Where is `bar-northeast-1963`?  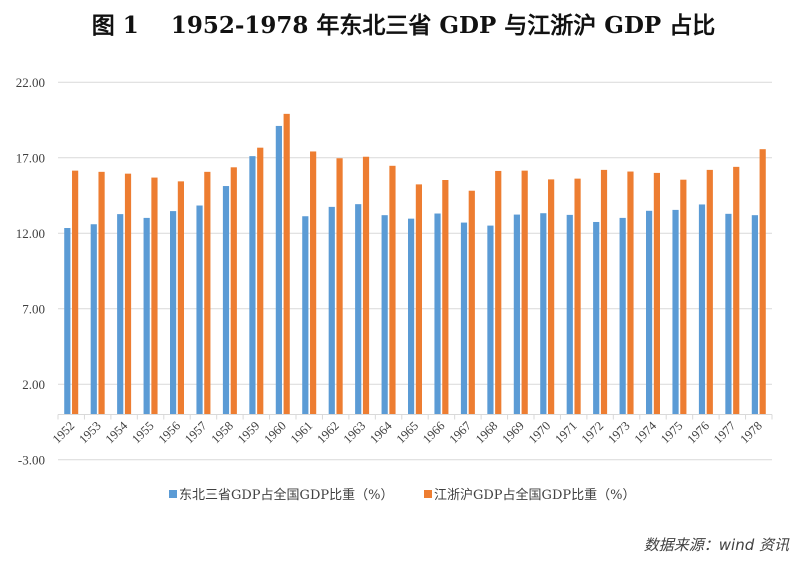 bar-northeast-1963 is located at coordinates (358, 309).